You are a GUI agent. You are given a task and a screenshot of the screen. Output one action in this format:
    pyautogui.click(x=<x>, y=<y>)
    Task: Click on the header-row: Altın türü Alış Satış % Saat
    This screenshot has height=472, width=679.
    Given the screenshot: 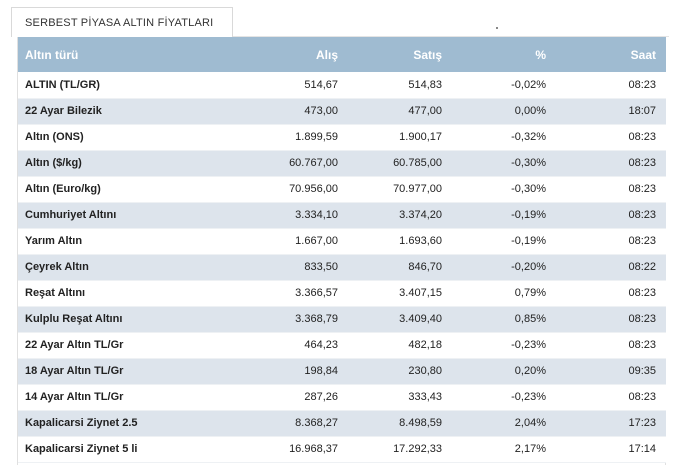 What is the action you would take?
    pyautogui.click(x=342, y=54)
    